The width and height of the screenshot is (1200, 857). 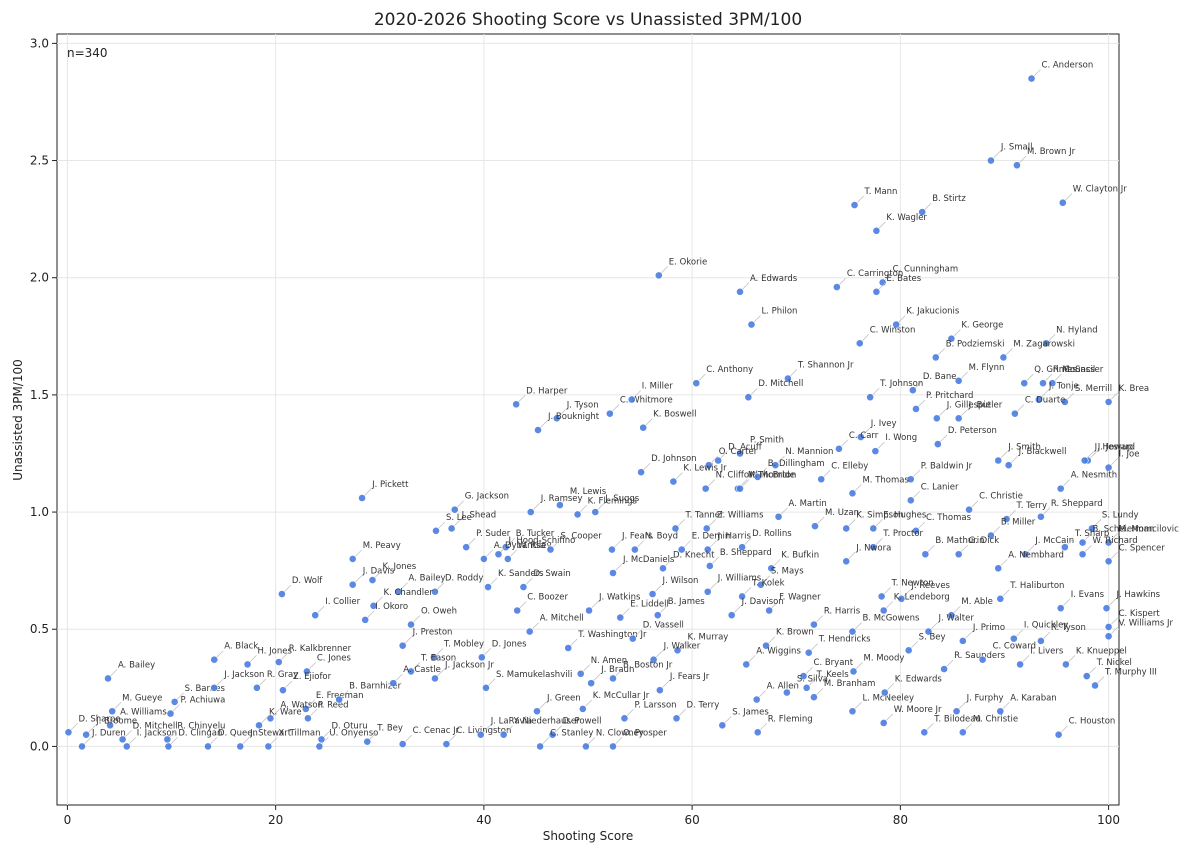 What do you see at coordinates (282, 675) in the screenshot?
I see `point-label: R. Gray` at bounding box center [282, 675].